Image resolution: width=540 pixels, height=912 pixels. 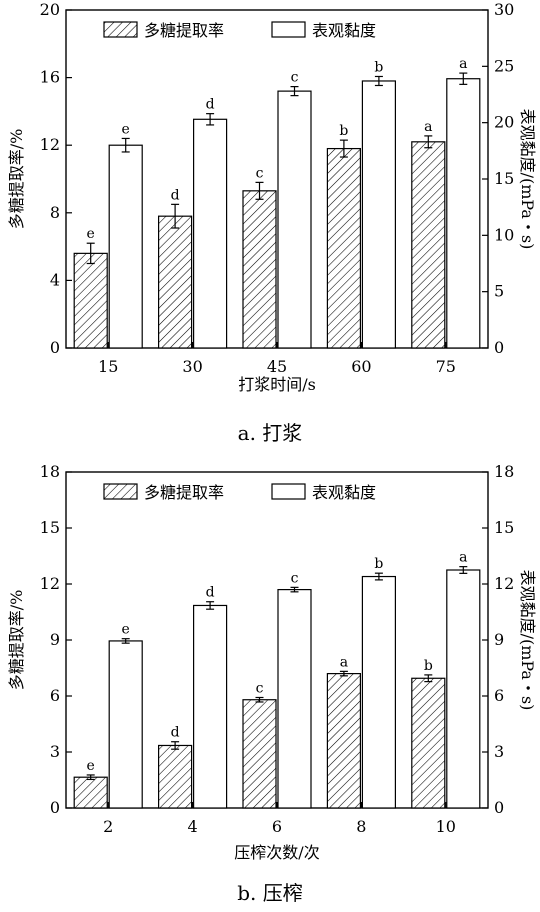 What do you see at coordinates (499, 751) in the screenshot?
I see `right-tick-label: 3` at bounding box center [499, 751].